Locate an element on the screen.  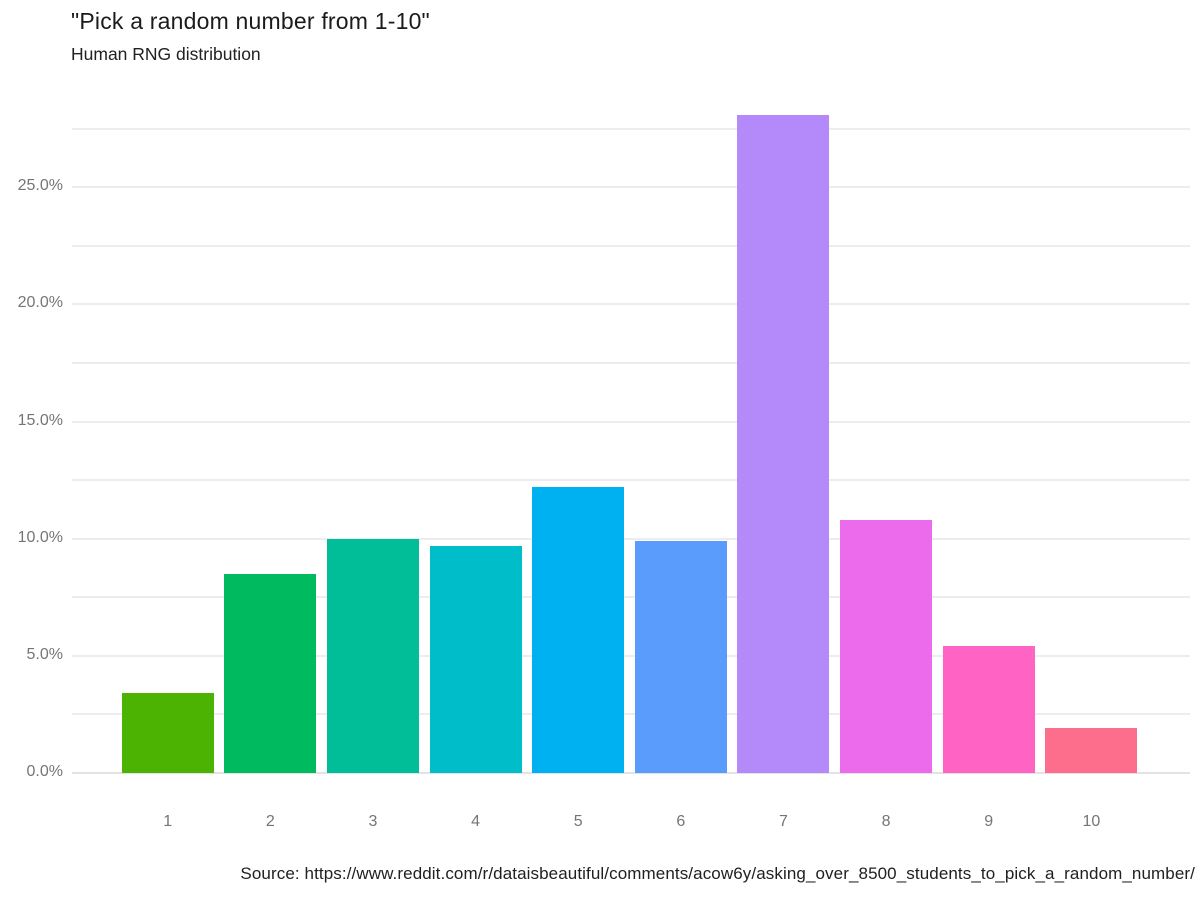
x-axis-label: 10 is located at coordinates (1091, 821).